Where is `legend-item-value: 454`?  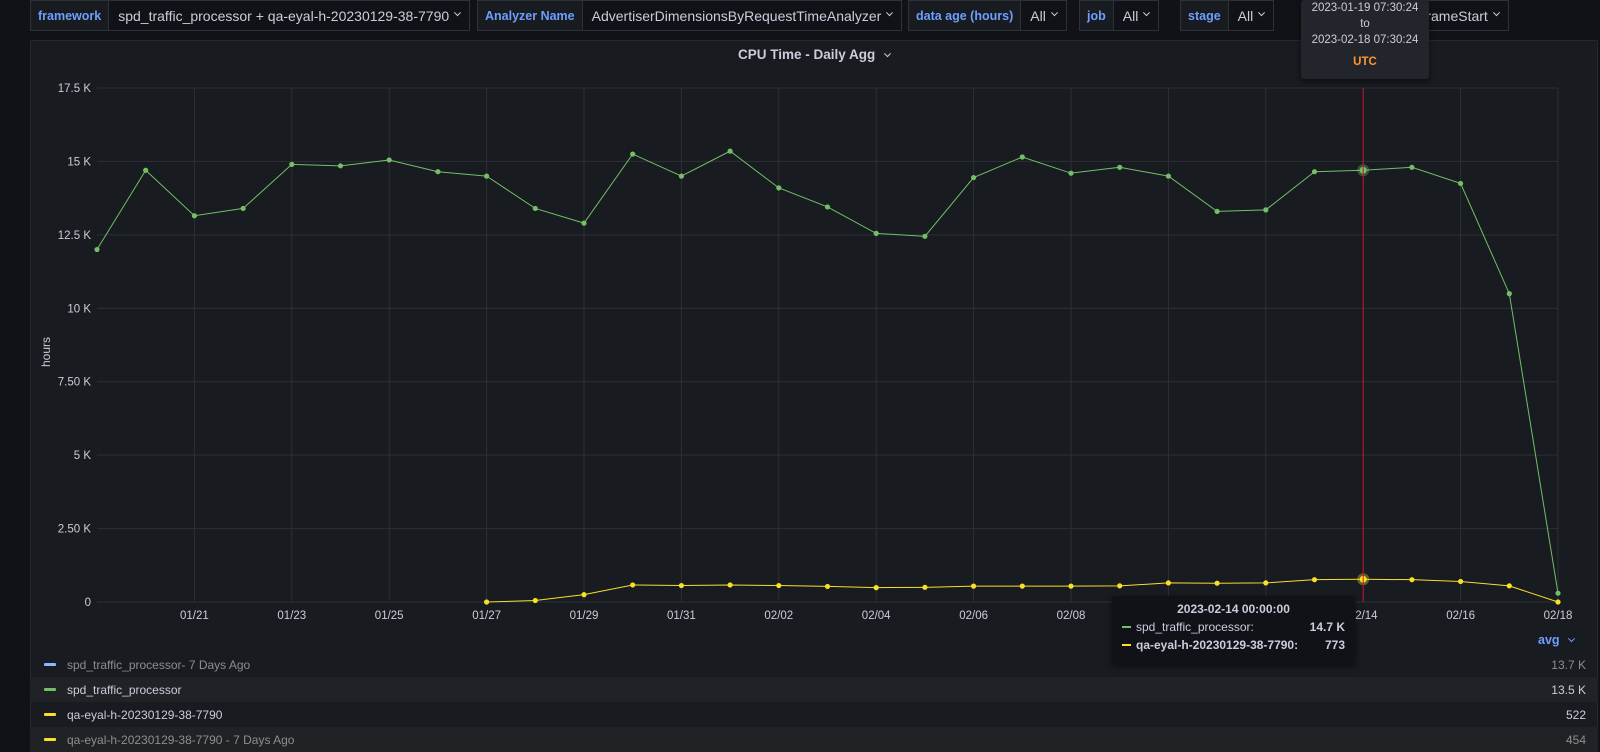 legend-item-value: 454 is located at coordinates (1575, 739).